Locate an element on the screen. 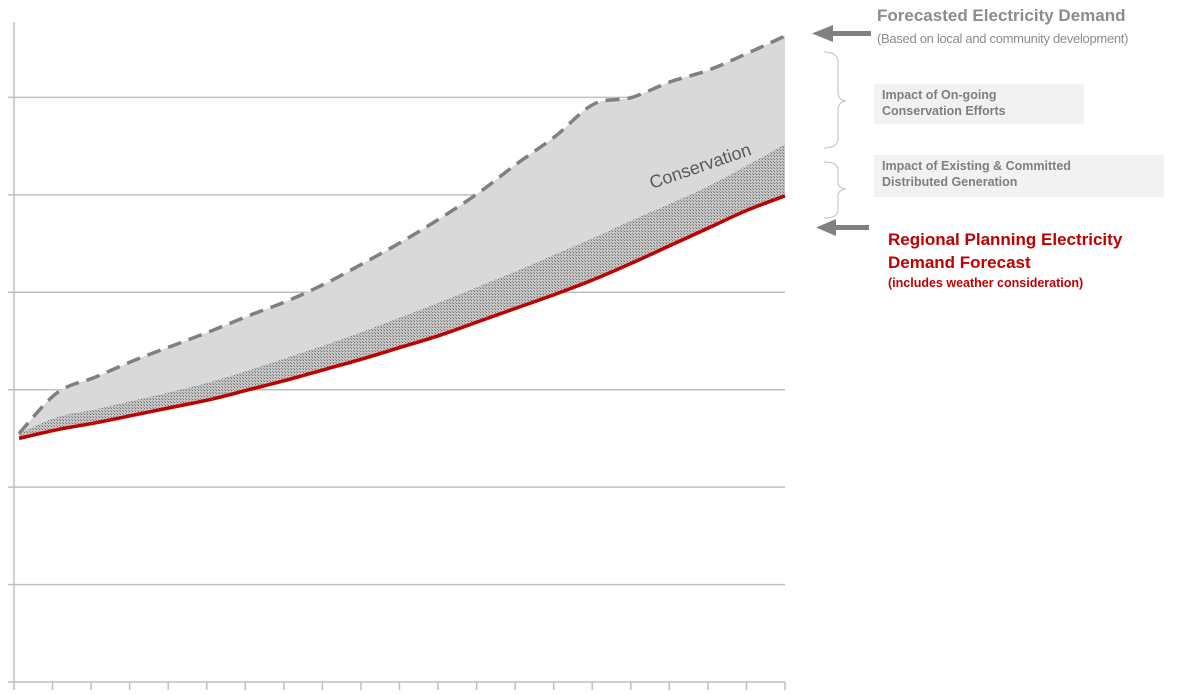 The image size is (1196, 694). regional-forecast-subtitle: (includes weather consideration) is located at coordinates (986, 283).